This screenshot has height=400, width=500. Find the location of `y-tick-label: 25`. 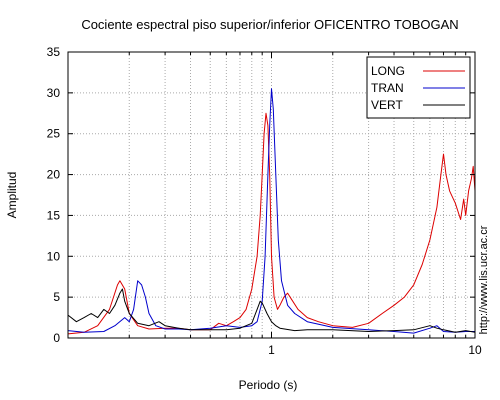

y-tick-label: 25 is located at coordinates (54, 134).